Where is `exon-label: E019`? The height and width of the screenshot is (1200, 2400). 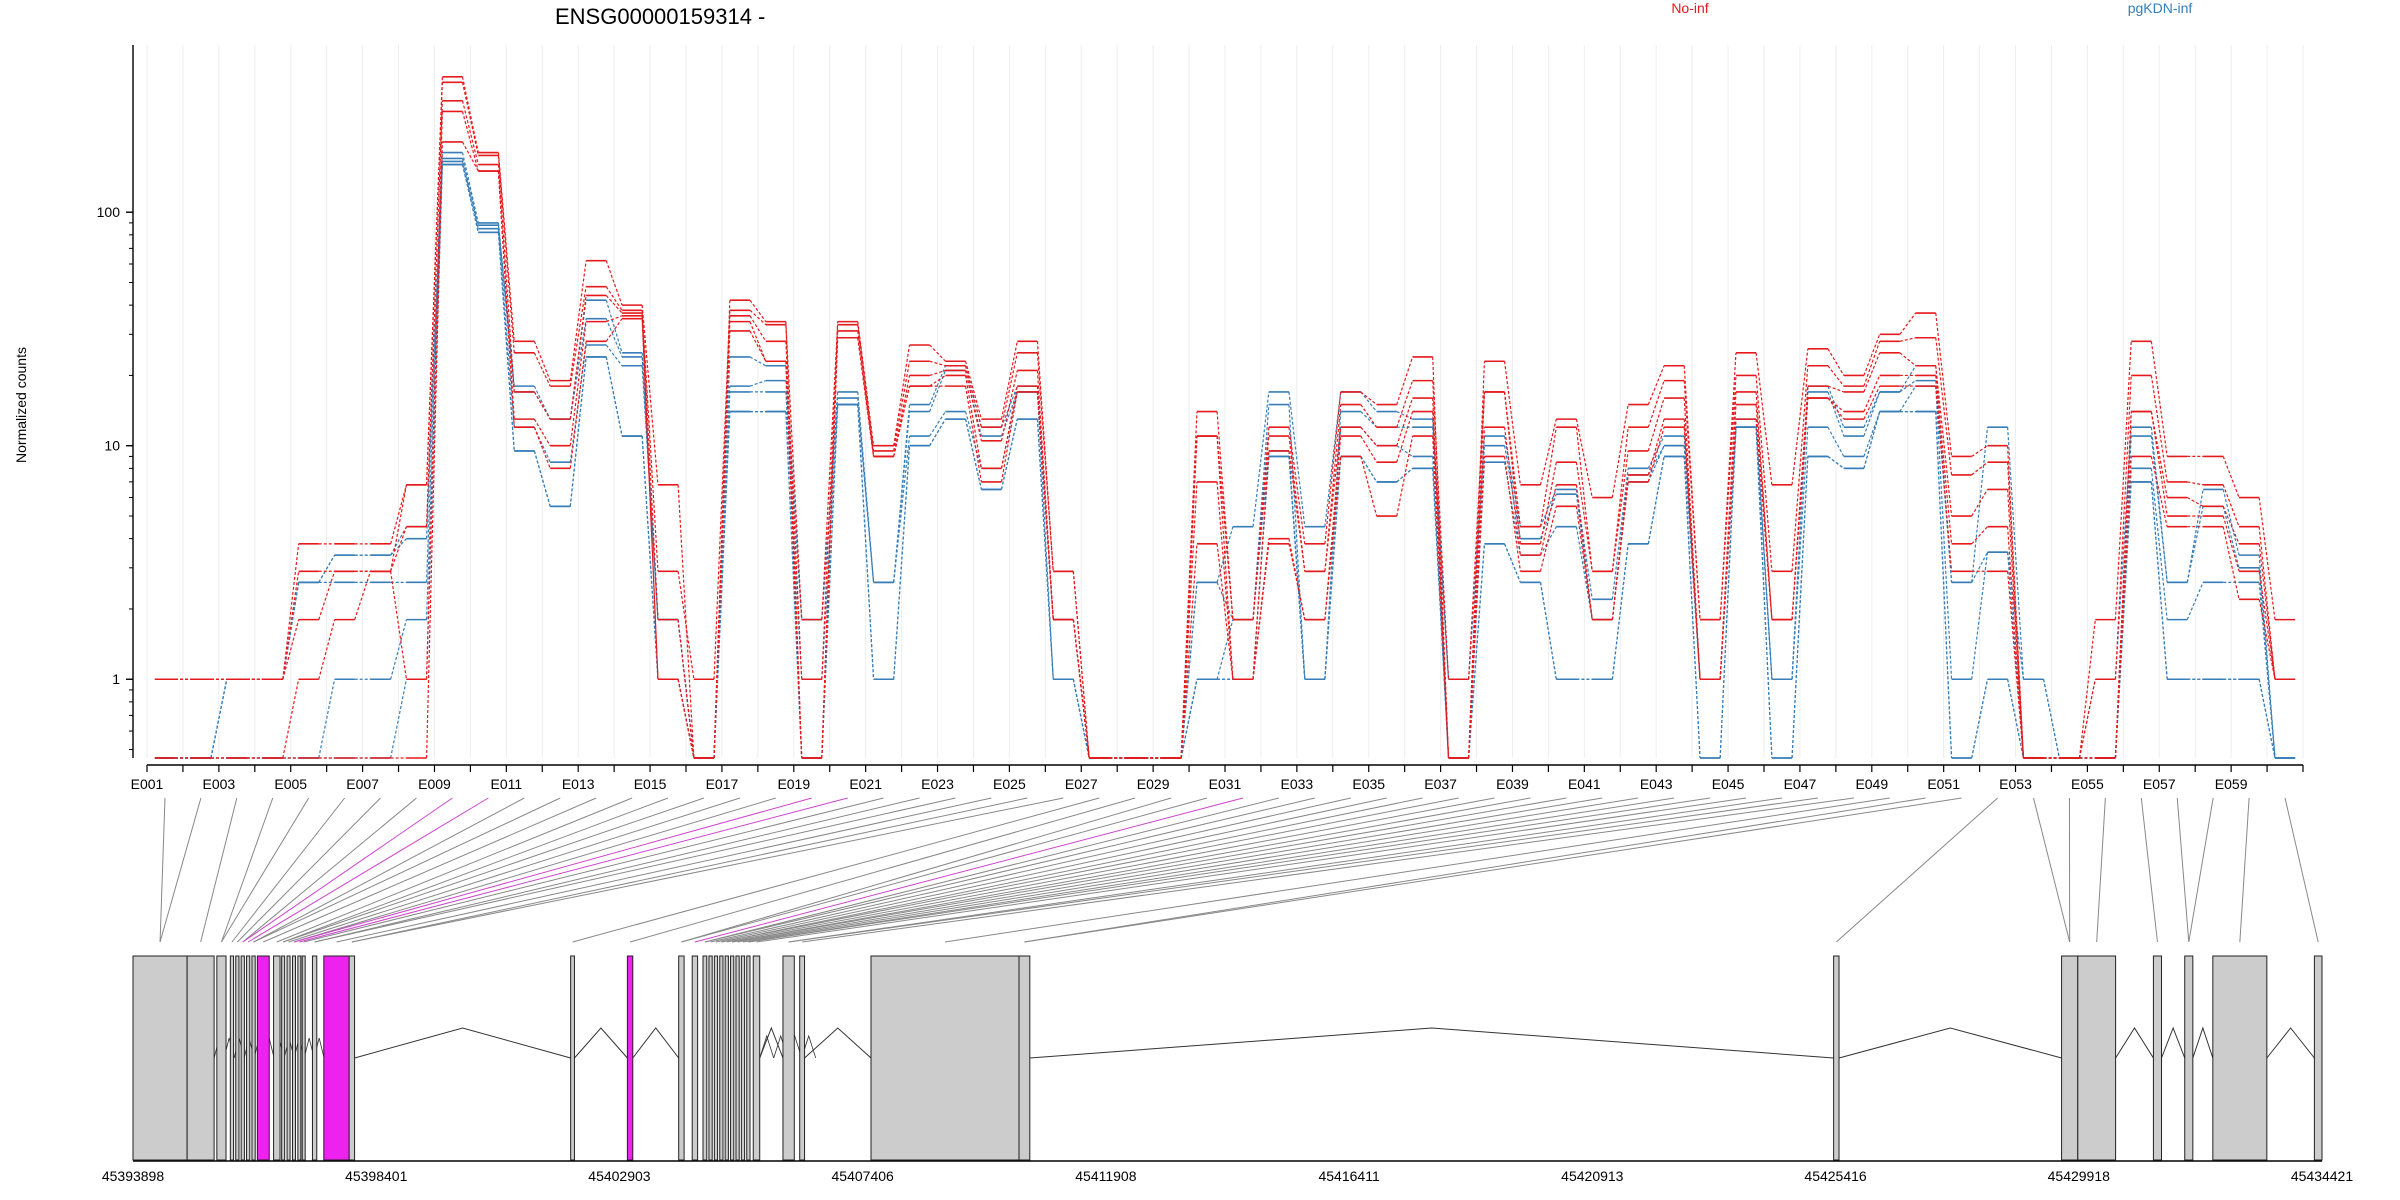
exon-label: E019 is located at coordinates (793, 784).